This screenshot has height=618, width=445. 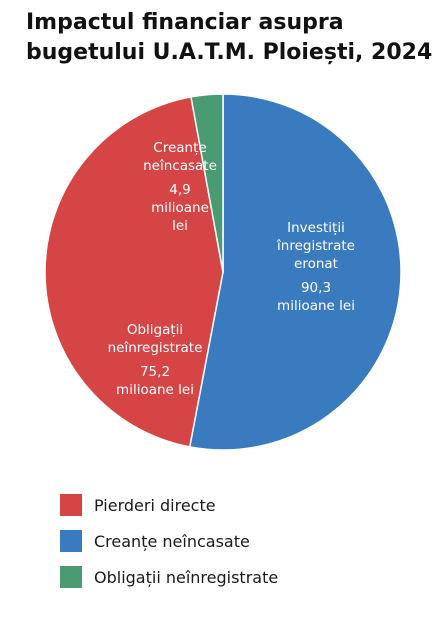 I want to click on slice-label-text: neîncasate, so click(x=180, y=166).